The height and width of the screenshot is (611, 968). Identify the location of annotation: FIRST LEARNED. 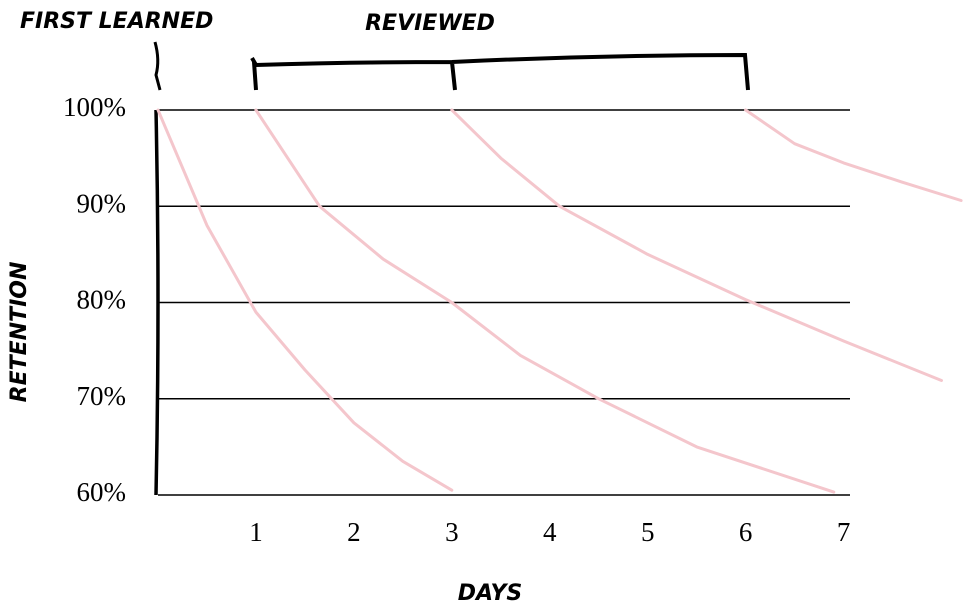
(116, 21).